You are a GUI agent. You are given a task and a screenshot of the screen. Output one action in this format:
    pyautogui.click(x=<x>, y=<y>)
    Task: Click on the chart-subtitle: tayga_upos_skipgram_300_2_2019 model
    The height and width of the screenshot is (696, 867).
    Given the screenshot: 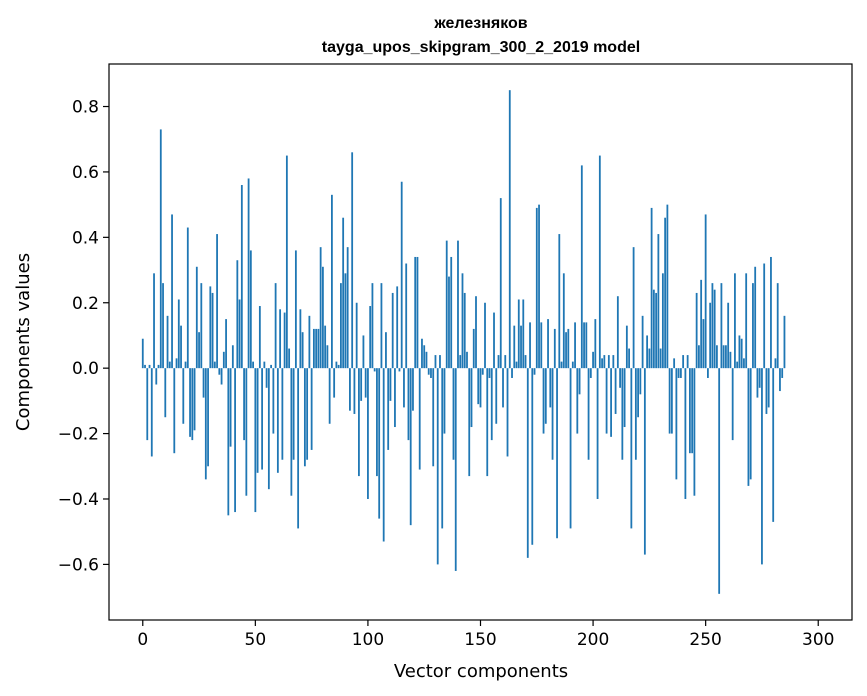 What is the action you would take?
    pyautogui.click(x=481, y=47)
    